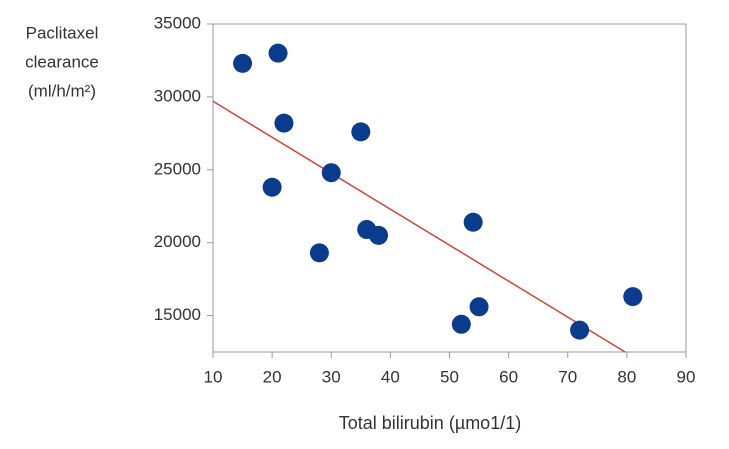 This screenshot has height=449, width=729. What do you see at coordinates (449, 376) in the screenshot?
I see `x-tick-label: 50` at bounding box center [449, 376].